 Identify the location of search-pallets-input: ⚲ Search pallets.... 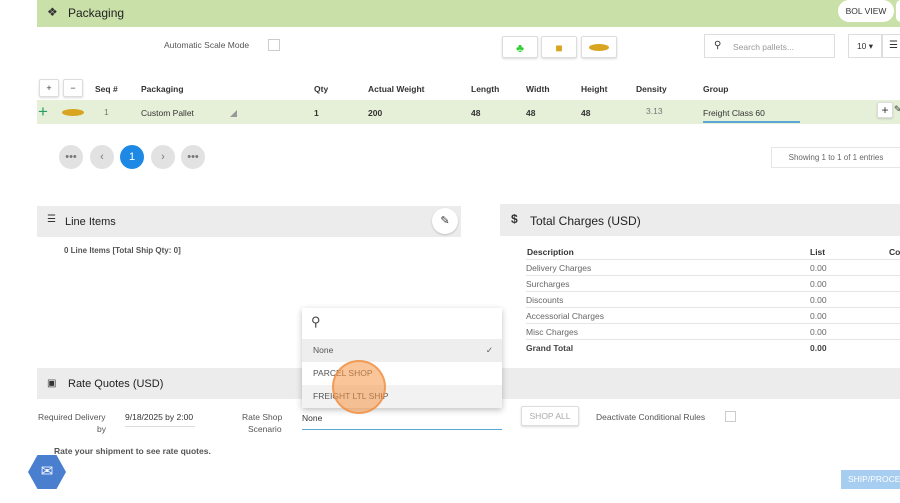
(769, 46).